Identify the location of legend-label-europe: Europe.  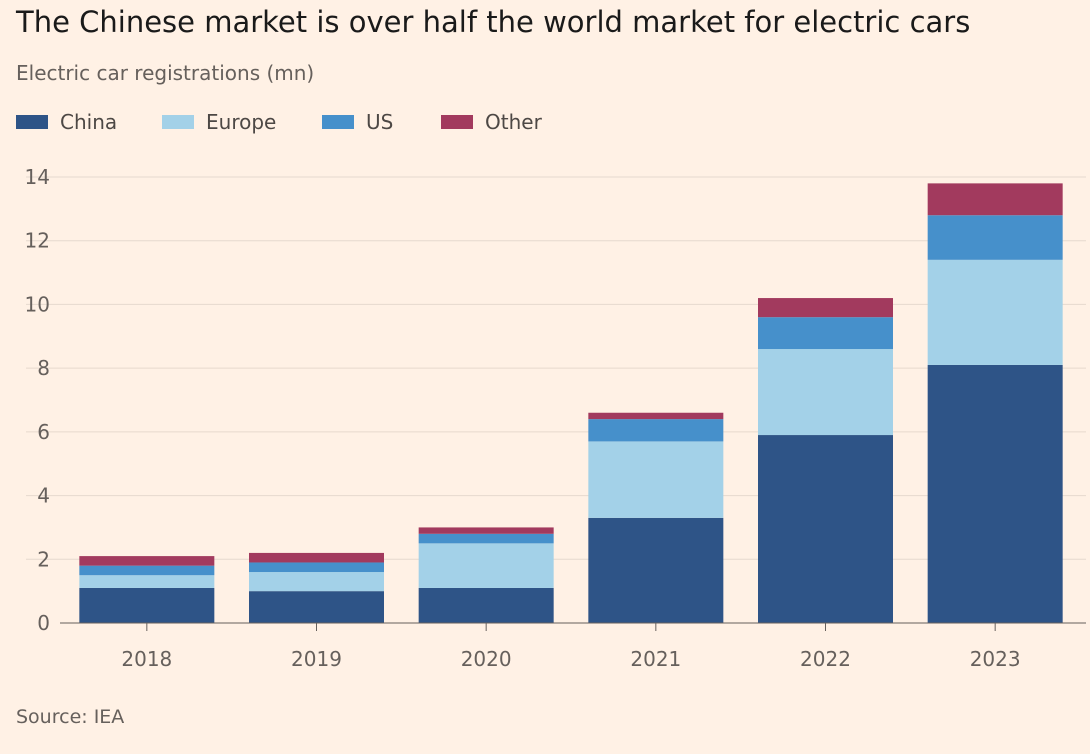
(241, 122).